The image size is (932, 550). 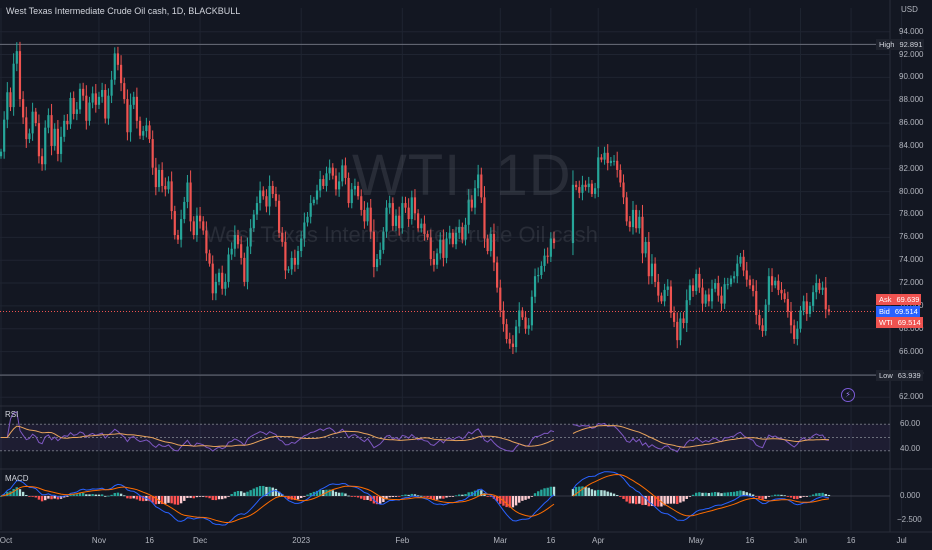 What do you see at coordinates (848, 395) in the screenshot?
I see `lightning-icon: ⚡` at bounding box center [848, 395].